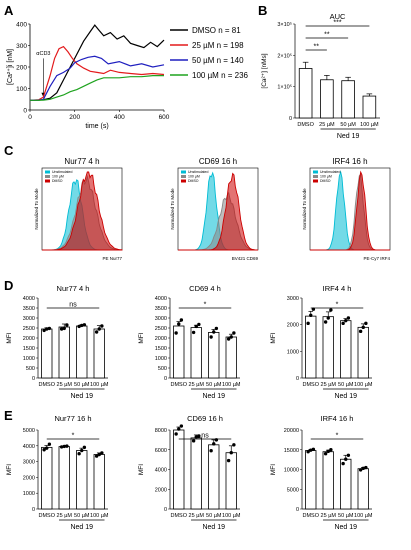  Describe the element at coordinates (29, 349) in the screenshot. I see `y-tick-label: 1500` at that location.